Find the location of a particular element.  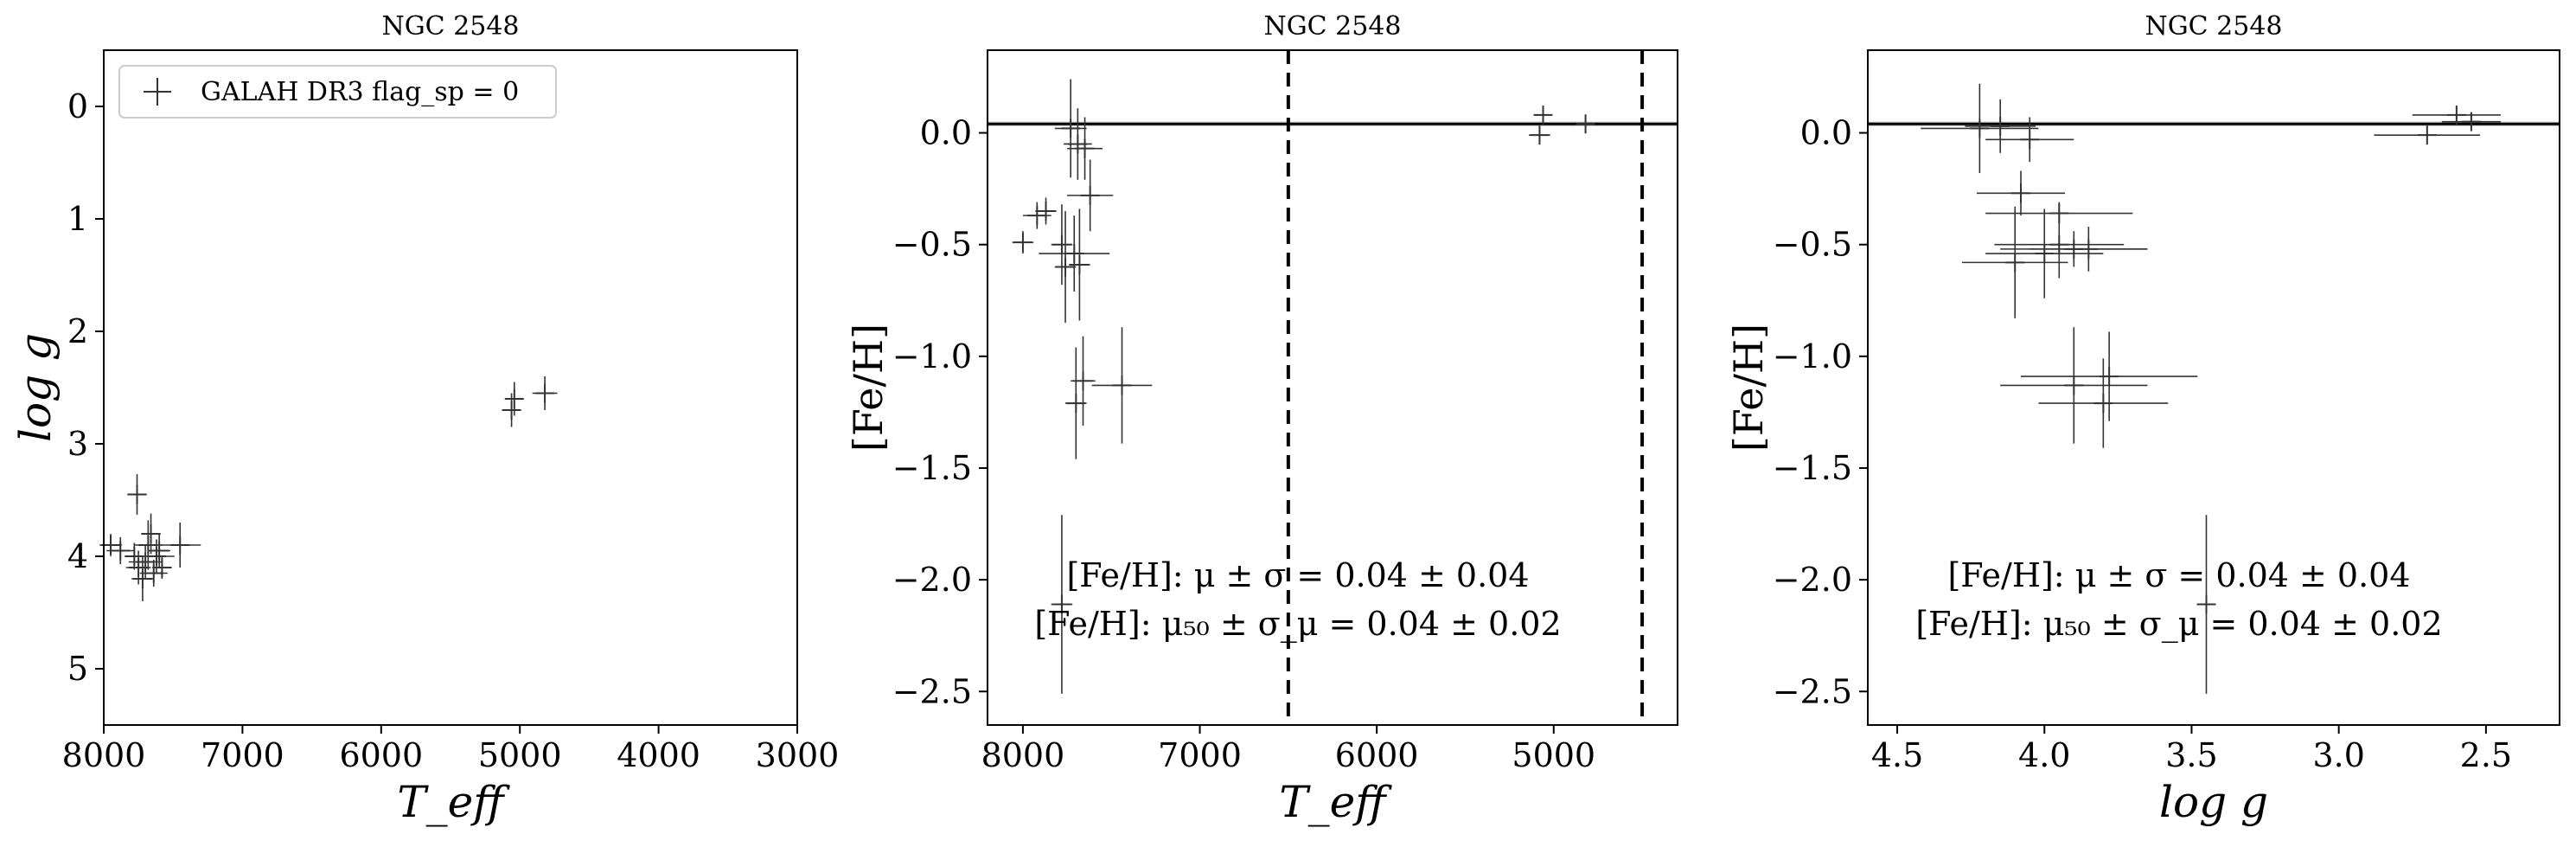

y-tick-label: 3 is located at coordinates (78, 444).